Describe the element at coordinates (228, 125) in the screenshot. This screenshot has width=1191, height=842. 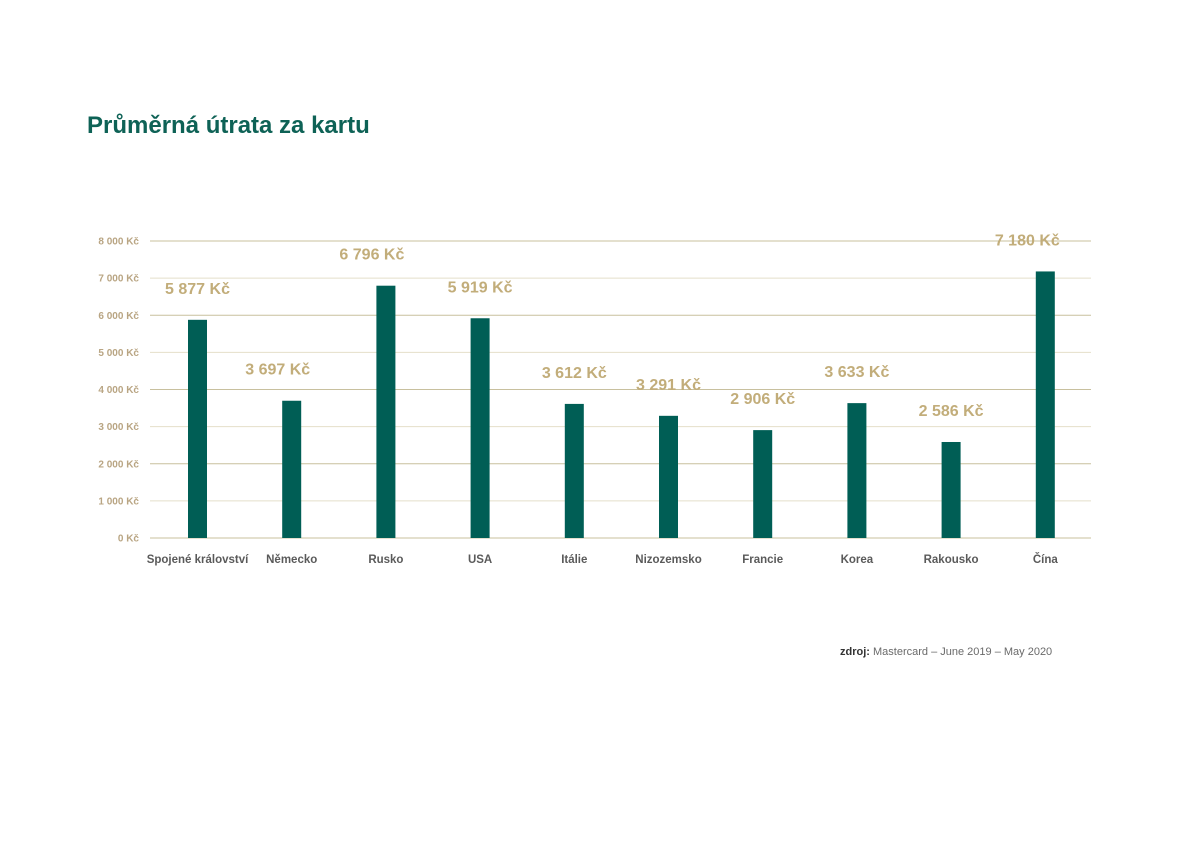
I see `page-title: Průměrná útrata za kartu` at that location.